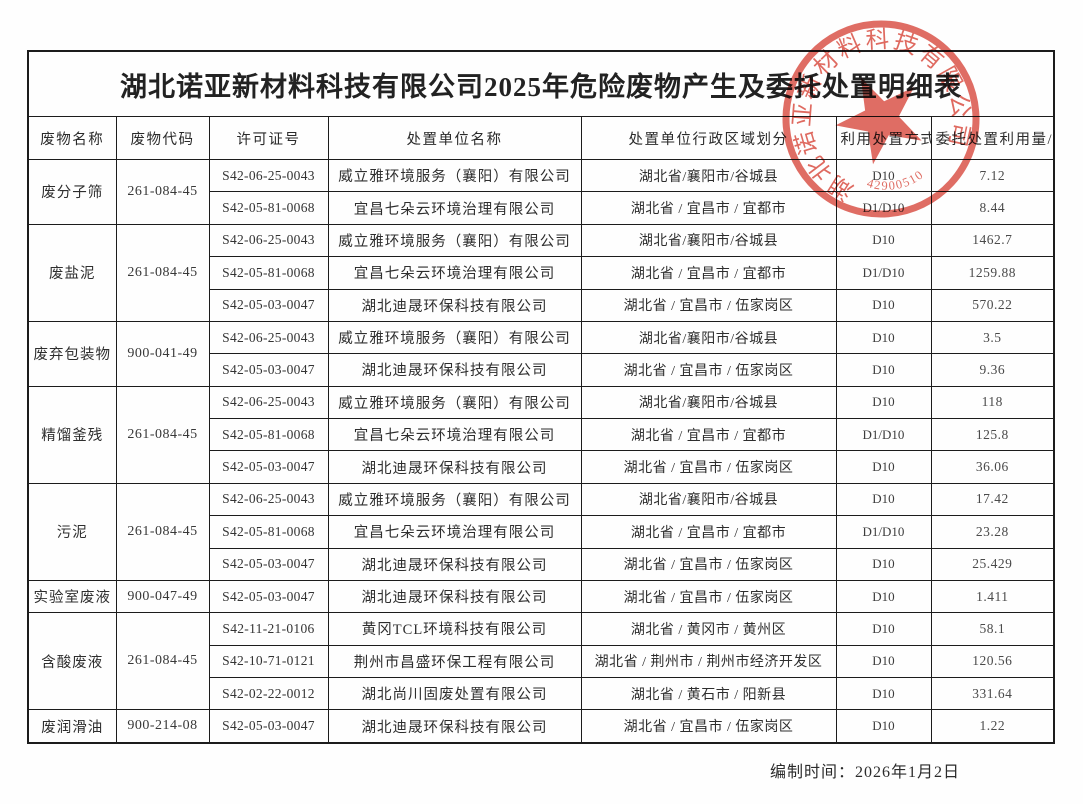 Image resolution: width=1083 pixels, height=804 pixels. What do you see at coordinates (454, 629) in the screenshot?
I see `disposal-company-cell: 黄冈TCL环境科技有限公司` at bounding box center [454, 629].